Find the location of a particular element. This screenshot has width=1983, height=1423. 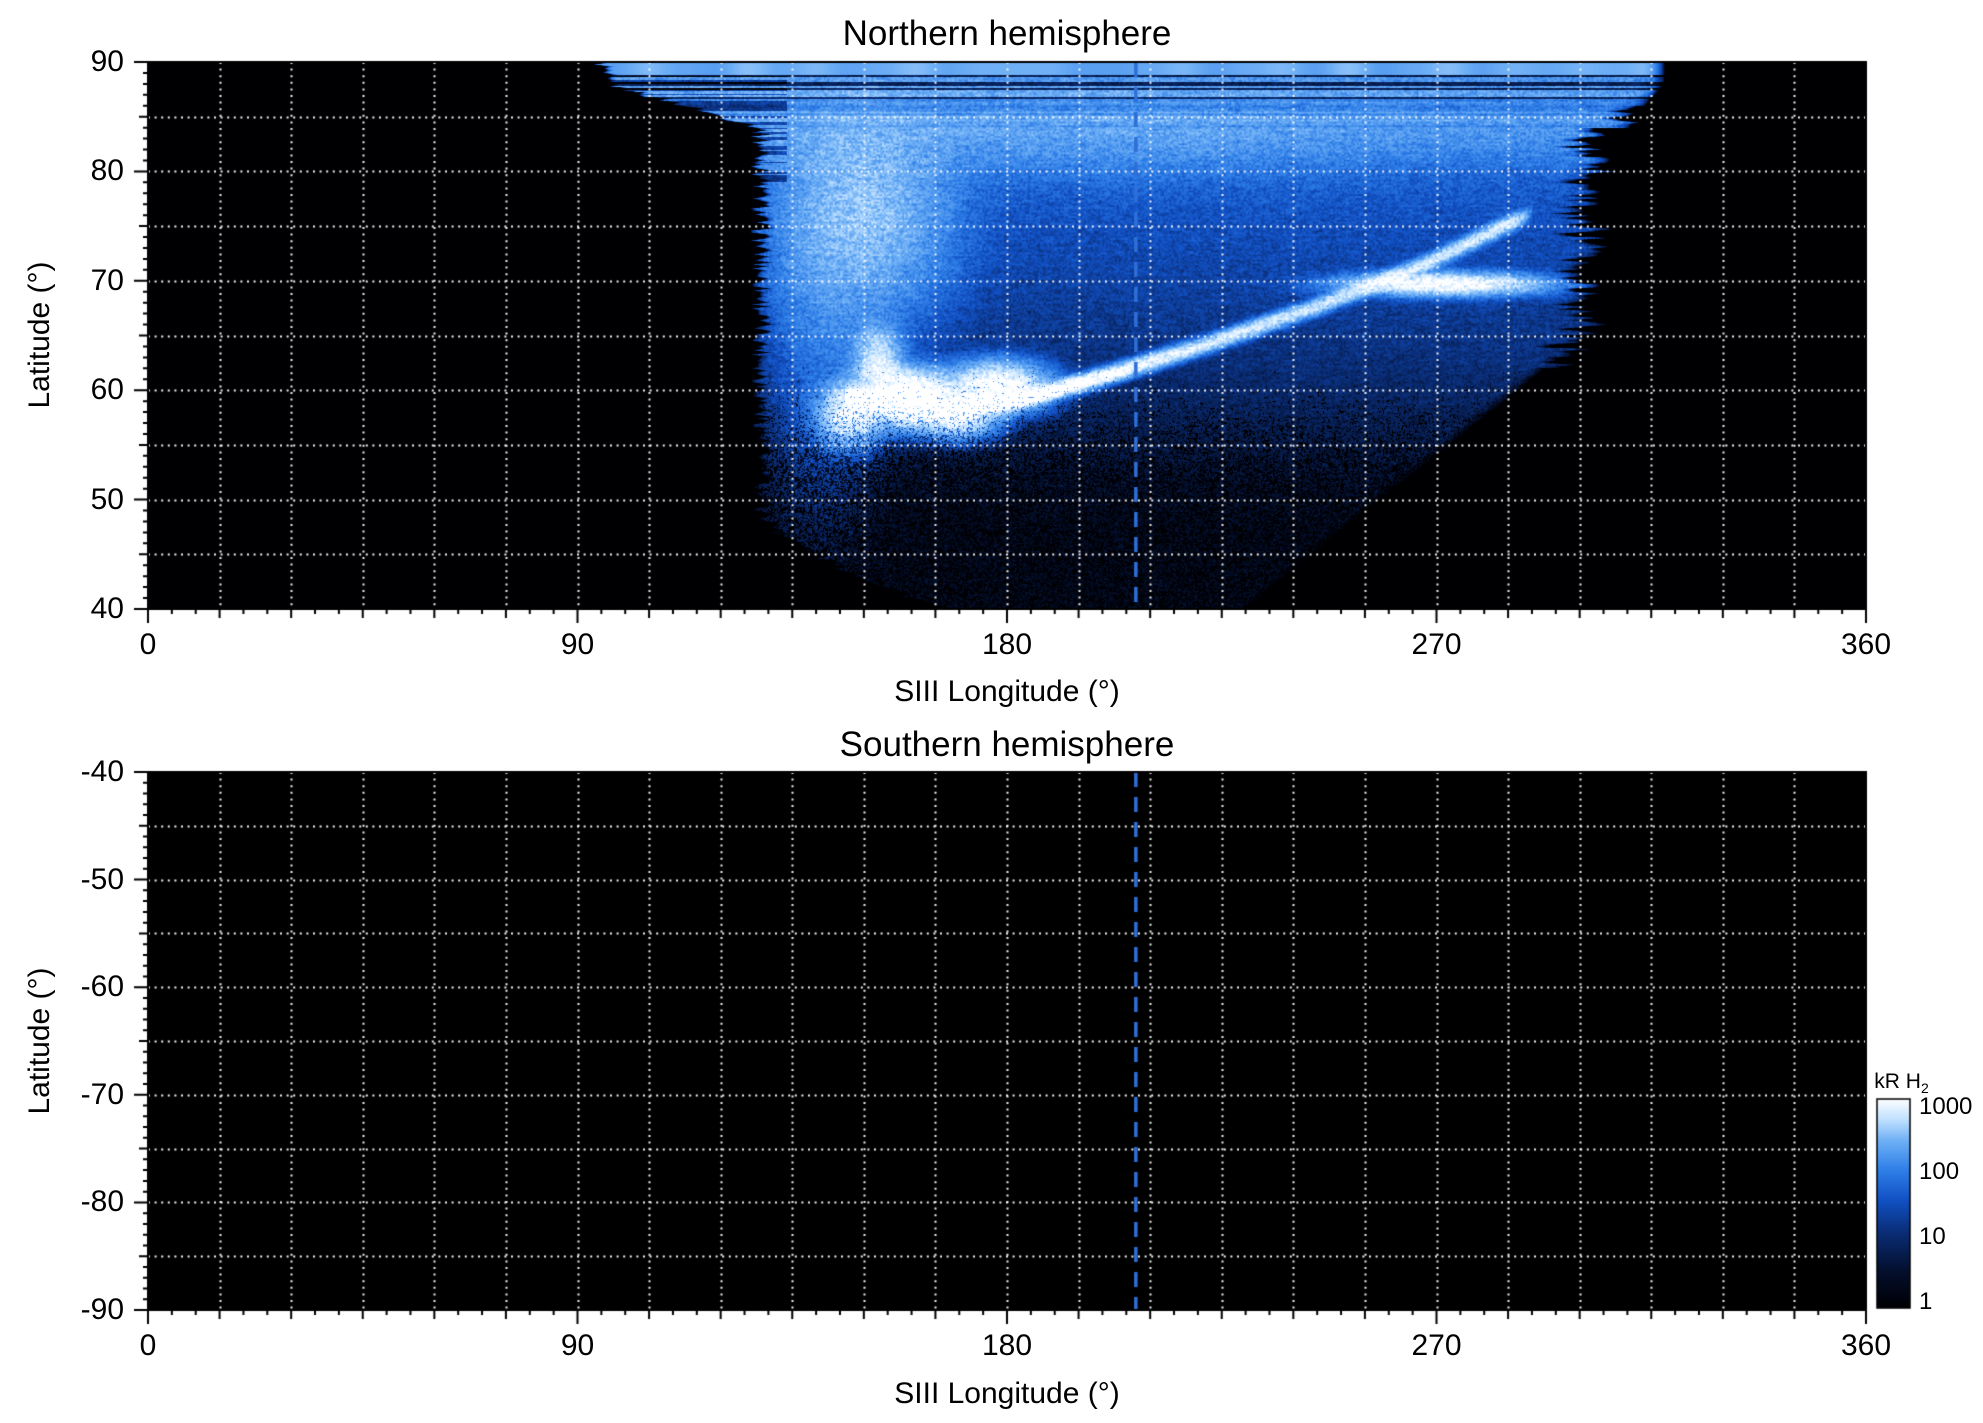

north-y-tick-label: 90 is located at coordinates (107, 61).